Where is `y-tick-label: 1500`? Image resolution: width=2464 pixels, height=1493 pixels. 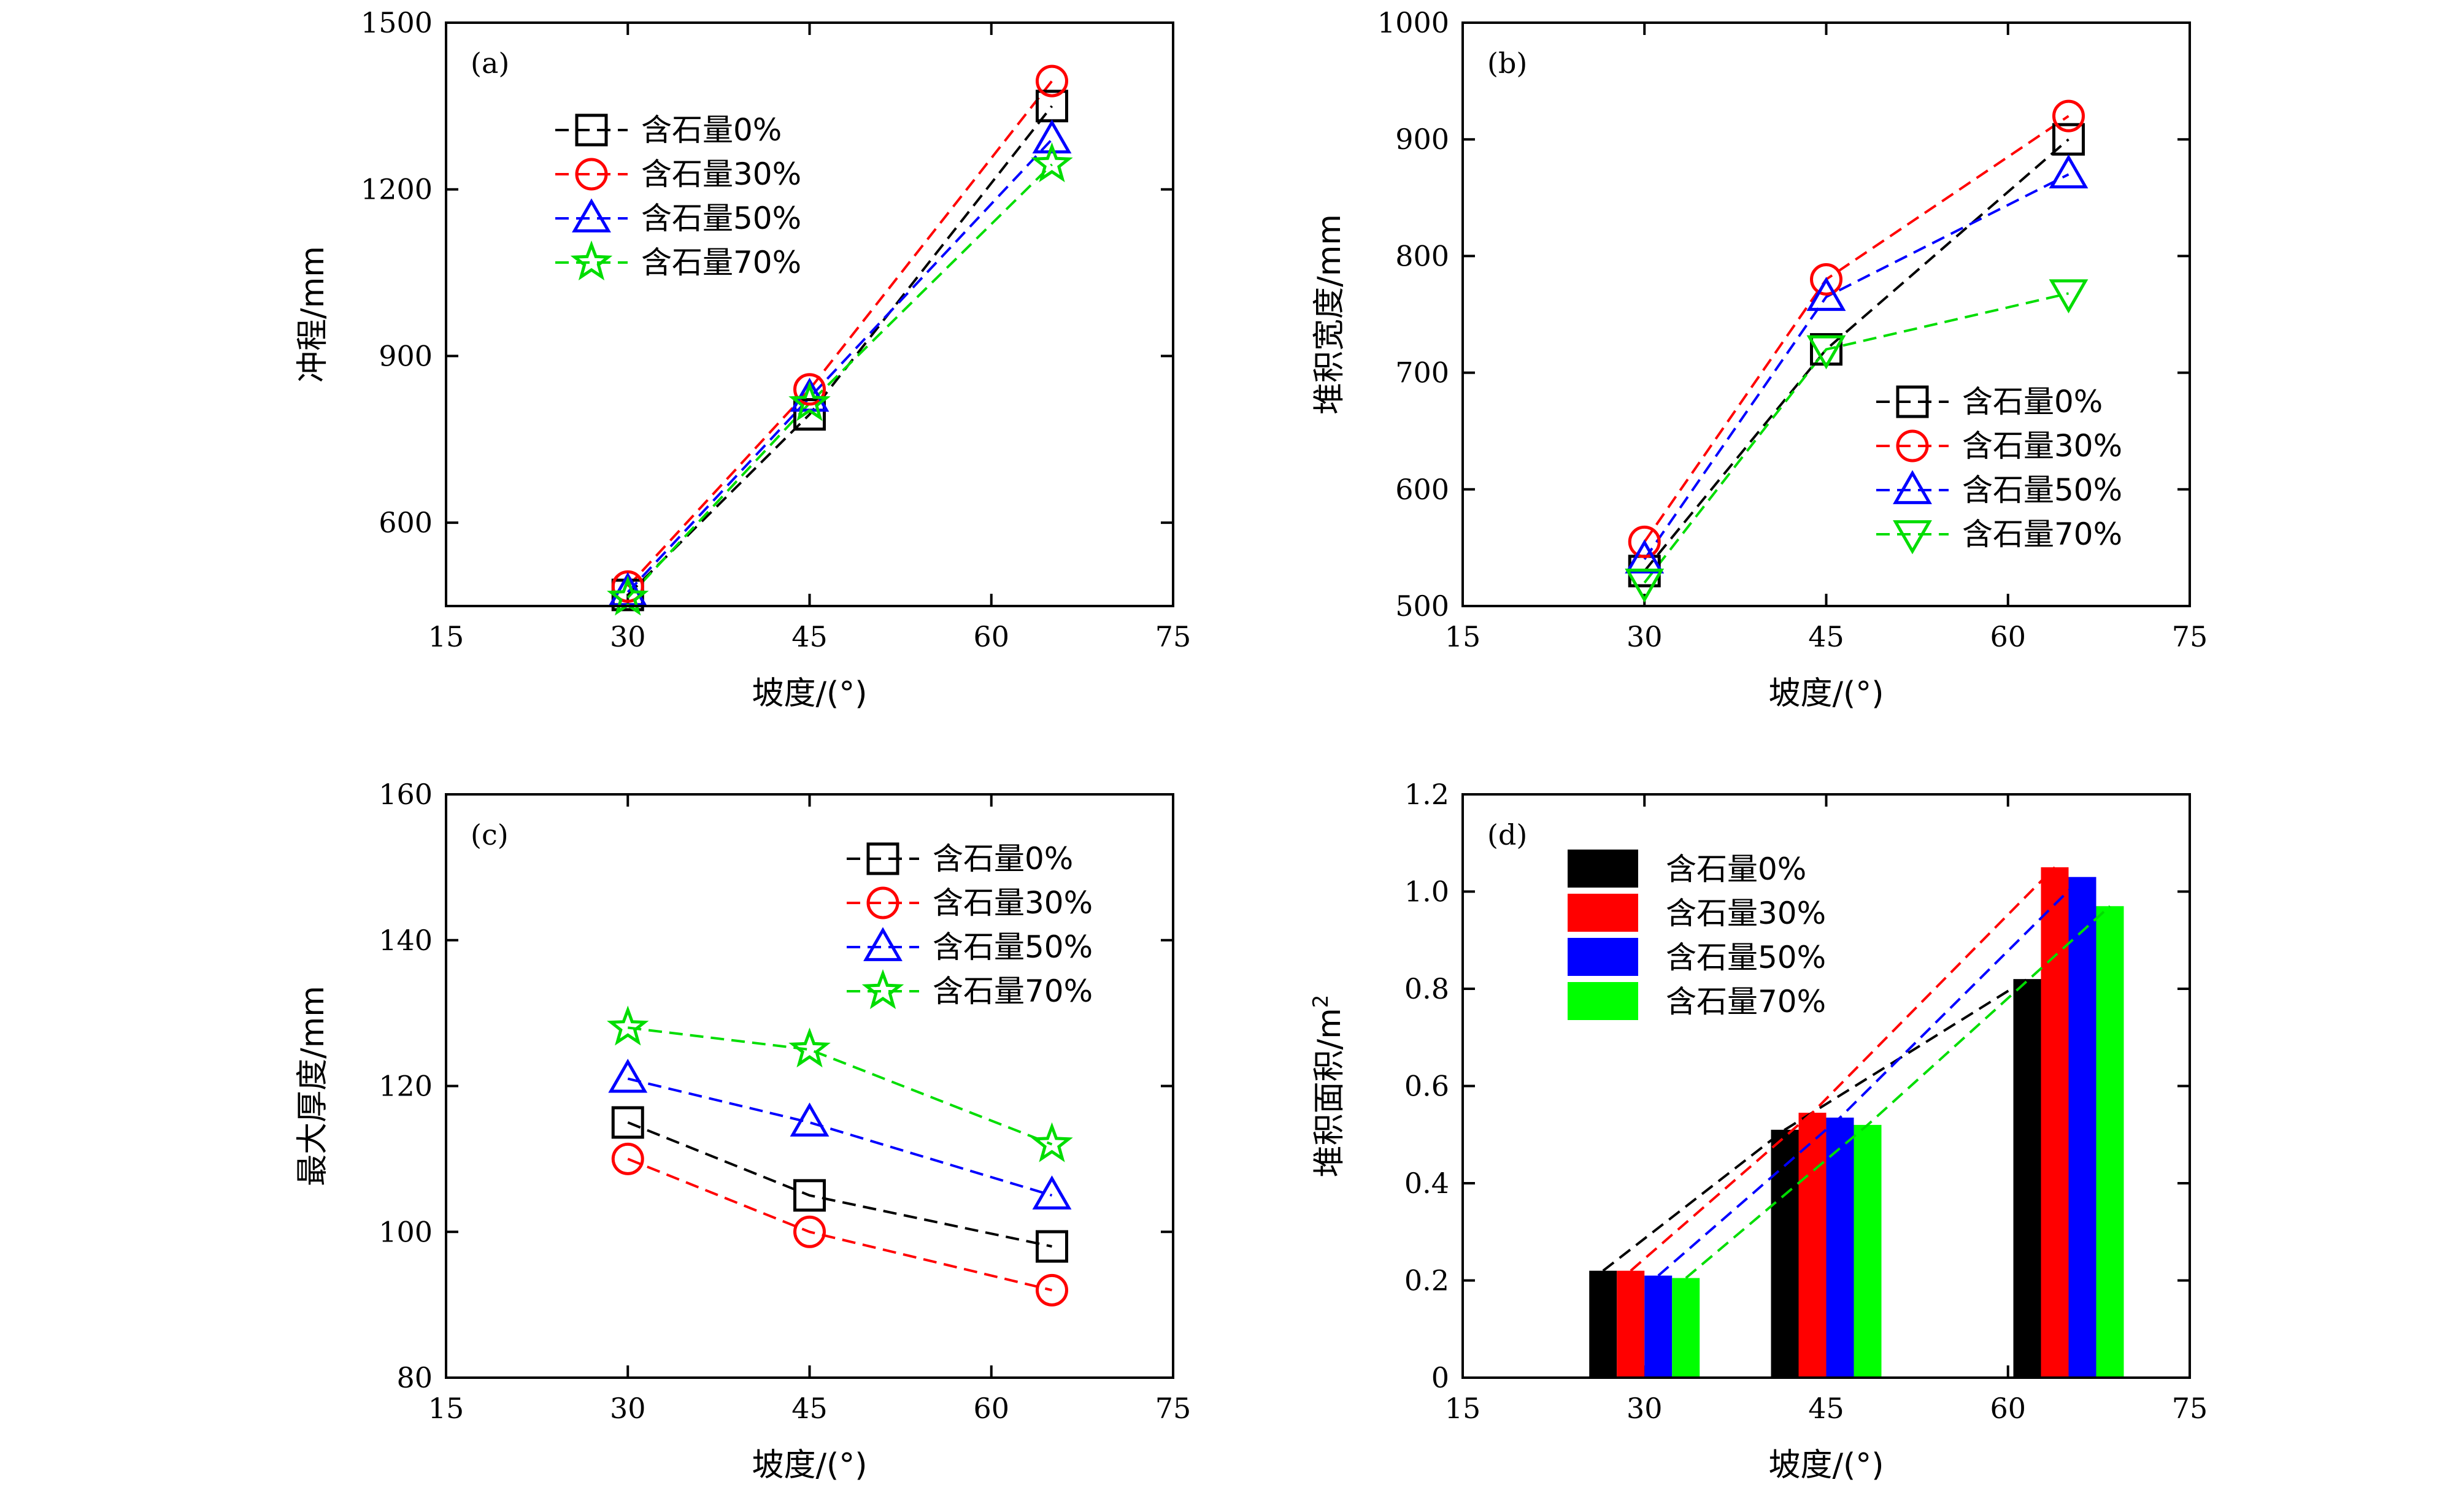 y-tick-label: 1500 is located at coordinates (397, 22).